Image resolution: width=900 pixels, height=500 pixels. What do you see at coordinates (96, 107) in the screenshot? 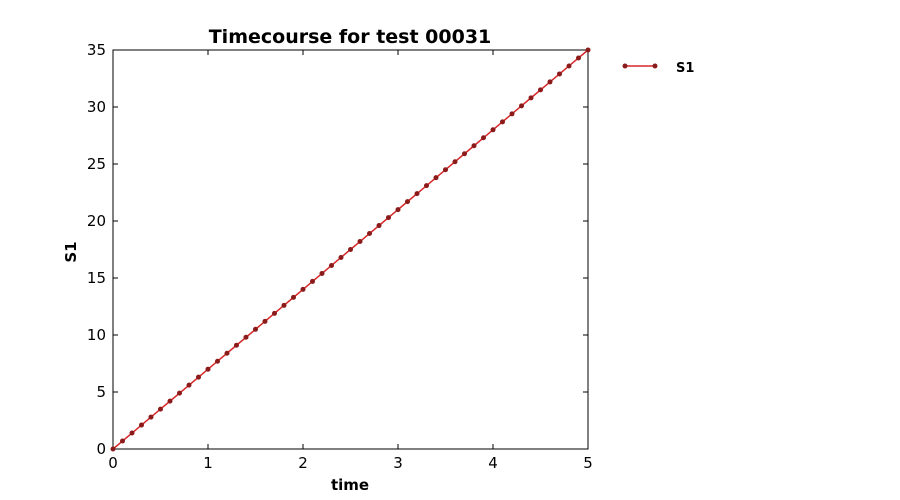
I see `y-tick-label: 30` at bounding box center [96, 107].